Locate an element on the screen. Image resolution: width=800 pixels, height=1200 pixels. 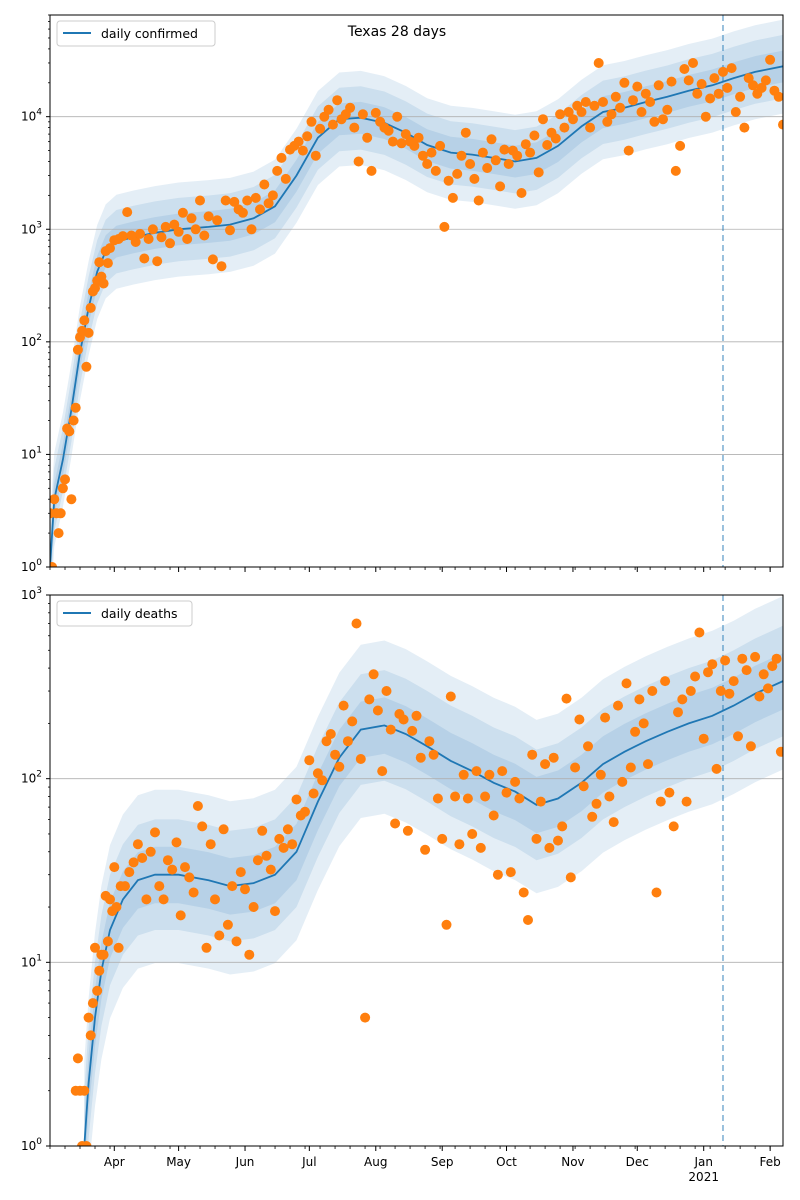
chart-title: Texas 28 days is located at coordinates (396, 32).